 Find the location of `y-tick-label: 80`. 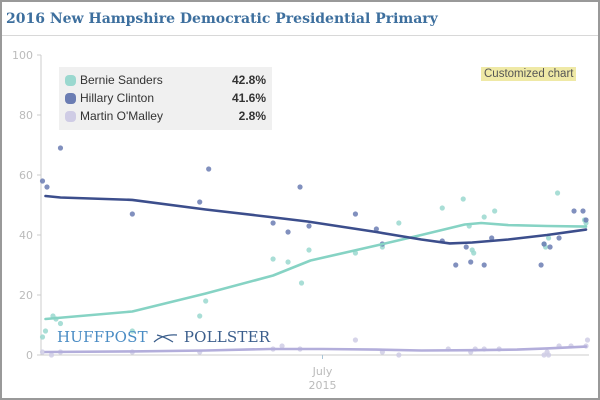

y-tick-label: 80 is located at coordinates (26, 115).